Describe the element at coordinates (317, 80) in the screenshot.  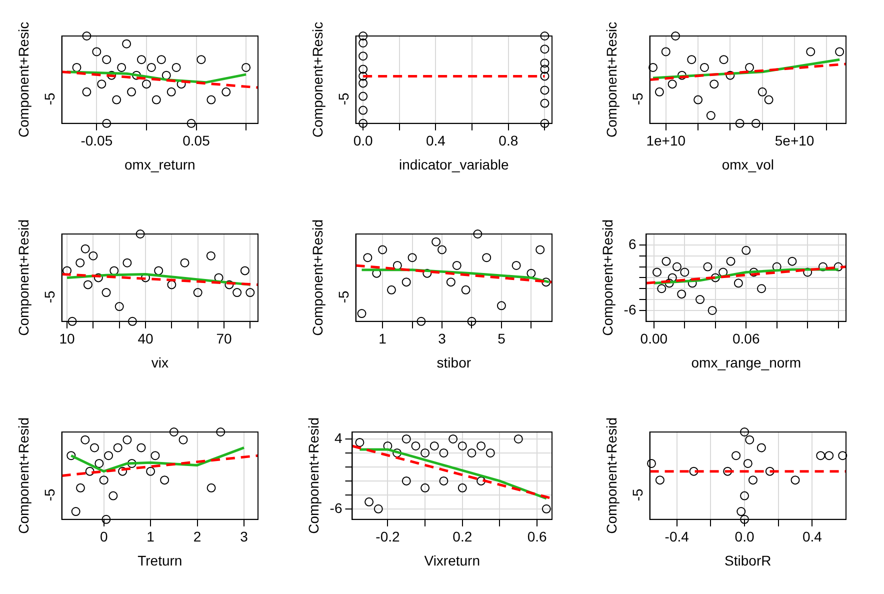
I see `y-axis-title: Component+Resic` at that location.